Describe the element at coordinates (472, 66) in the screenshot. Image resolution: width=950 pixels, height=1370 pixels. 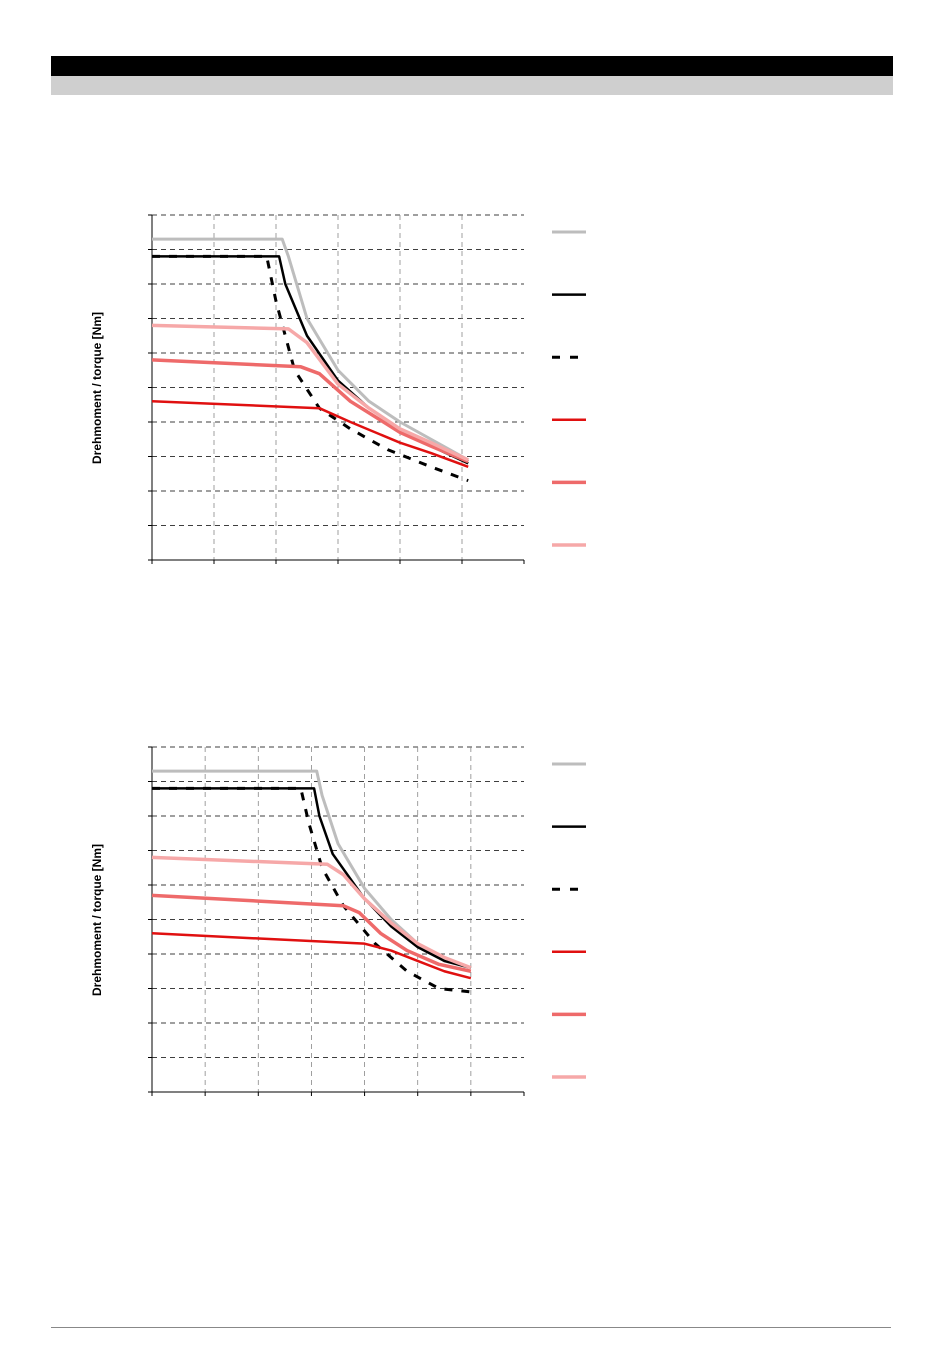
I see `header-black-bar` at that location.